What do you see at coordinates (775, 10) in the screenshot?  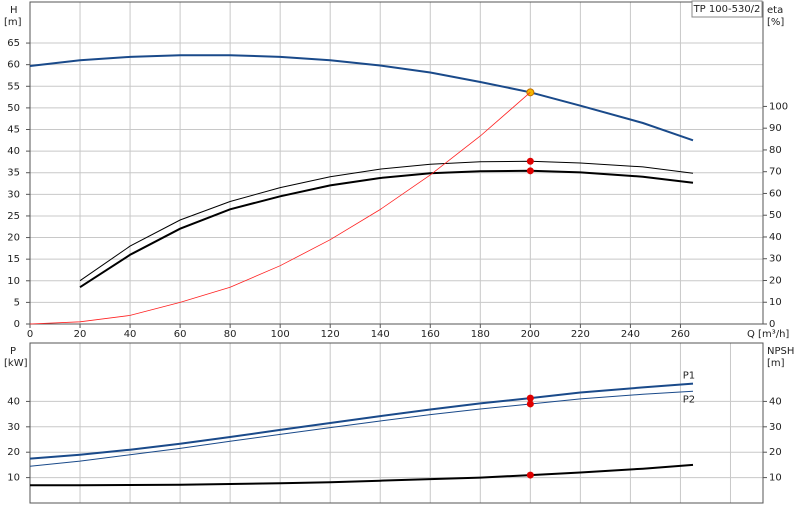 I see `y2-axis-label: eta` at bounding box center [775, 10].